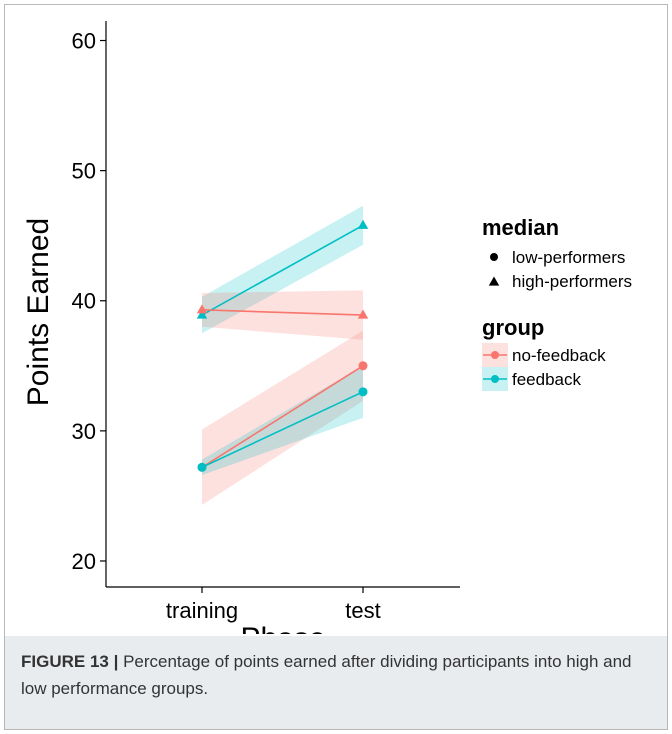 The height and width of the screenshot is (734, 672). Describe the element at coordinates (282, 628) in the screenshot. I see `x-axis-title: Phase` at that location.